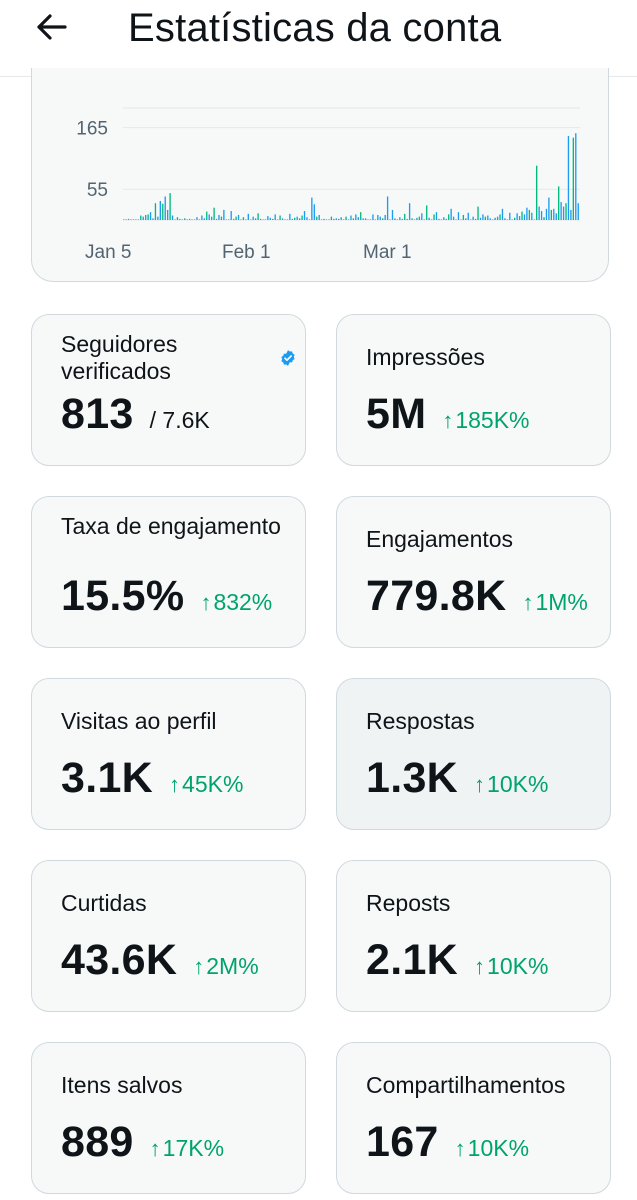 The height and width of the screenshot is (1200, 637). What do you see at coordinates (288, 358) in the screenshot?
I see `verified-badge-icon` at bounding box center [288, 358].